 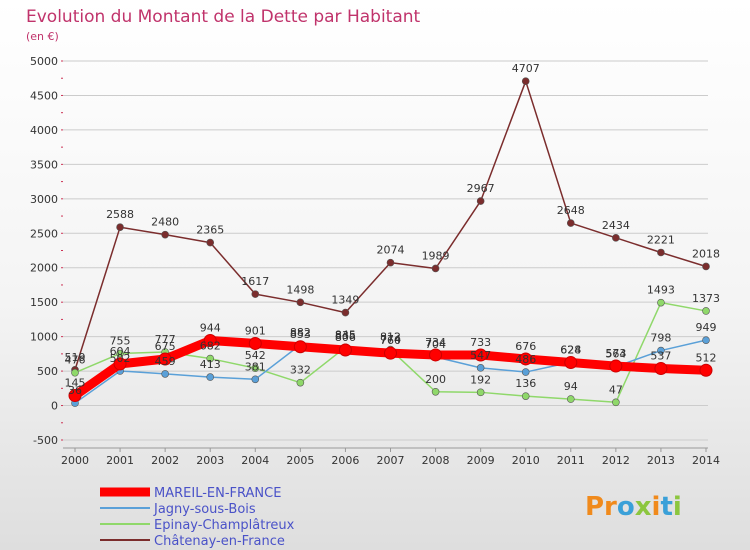 What do you see at coordinates (706, 327) in the screenshot?
I see `data-label: 949` at bounding box center [706, 327].